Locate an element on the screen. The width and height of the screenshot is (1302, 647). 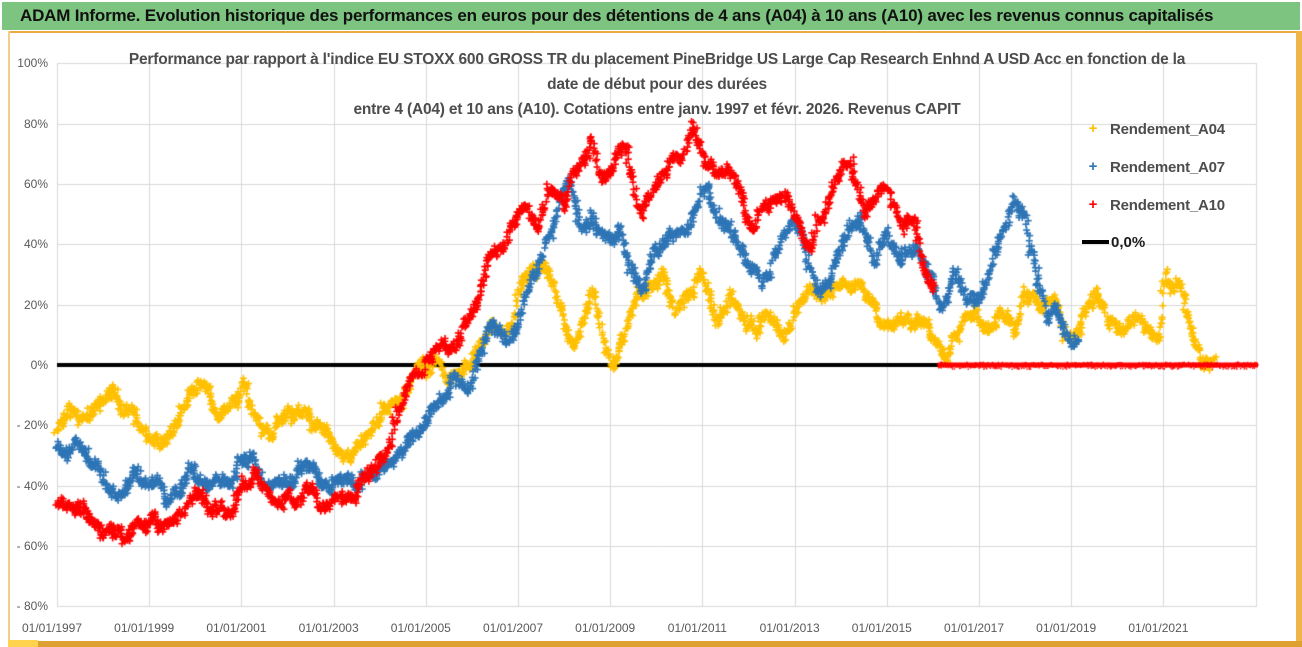
chart-border-bottom is located at coordinates (655, 644).